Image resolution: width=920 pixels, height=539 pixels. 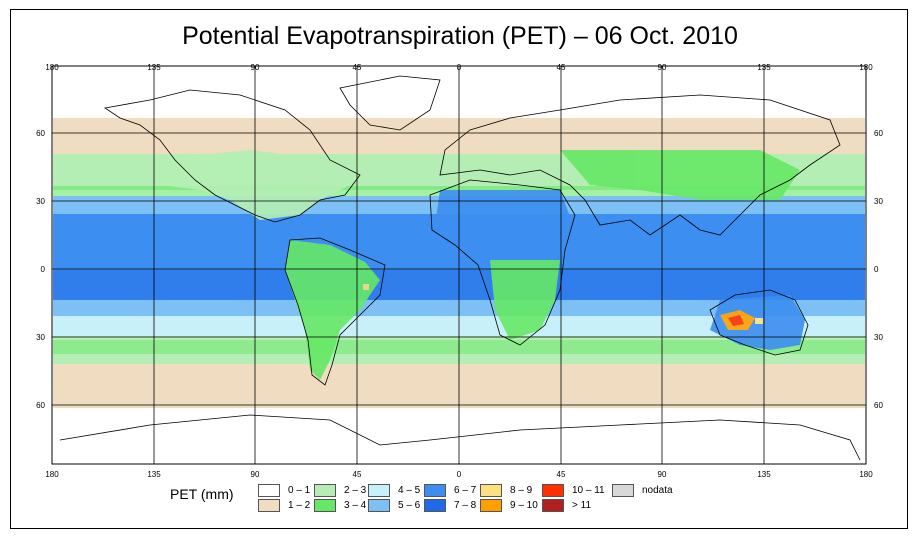 What do you see at coordinates (736, 320) in the screenshot?
I see `australia-hottest` at bounding box center [736, 320].